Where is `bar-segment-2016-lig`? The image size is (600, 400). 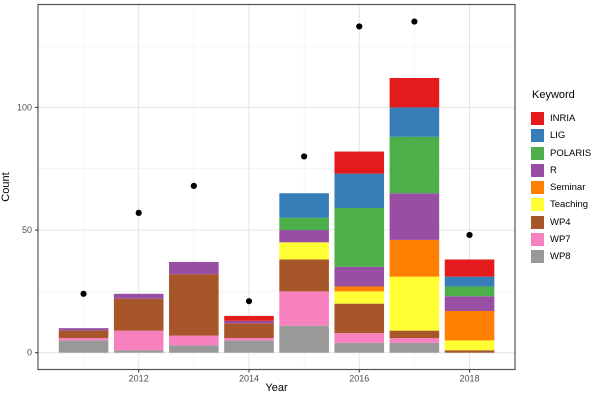
bar-segment-2016-lig is located at coordinates (359, 190).